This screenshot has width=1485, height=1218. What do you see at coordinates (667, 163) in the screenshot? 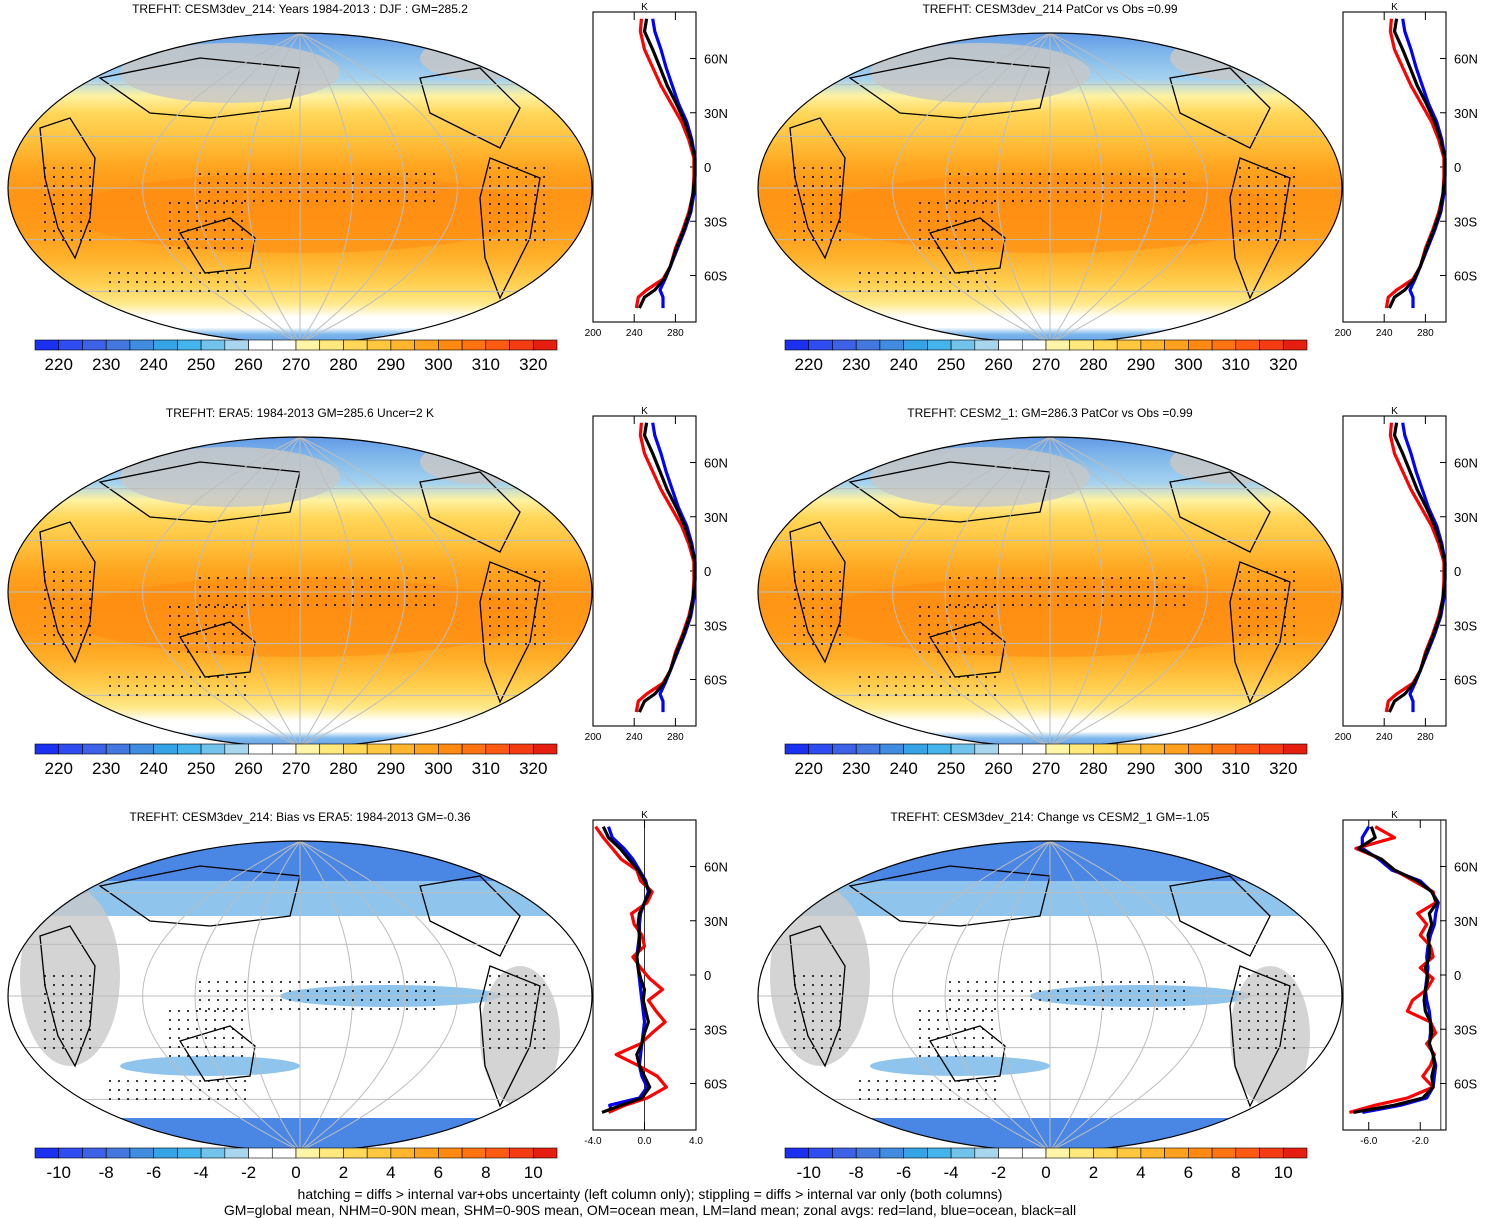
I see `zonal-line-all` at bounding box center [667, 163].